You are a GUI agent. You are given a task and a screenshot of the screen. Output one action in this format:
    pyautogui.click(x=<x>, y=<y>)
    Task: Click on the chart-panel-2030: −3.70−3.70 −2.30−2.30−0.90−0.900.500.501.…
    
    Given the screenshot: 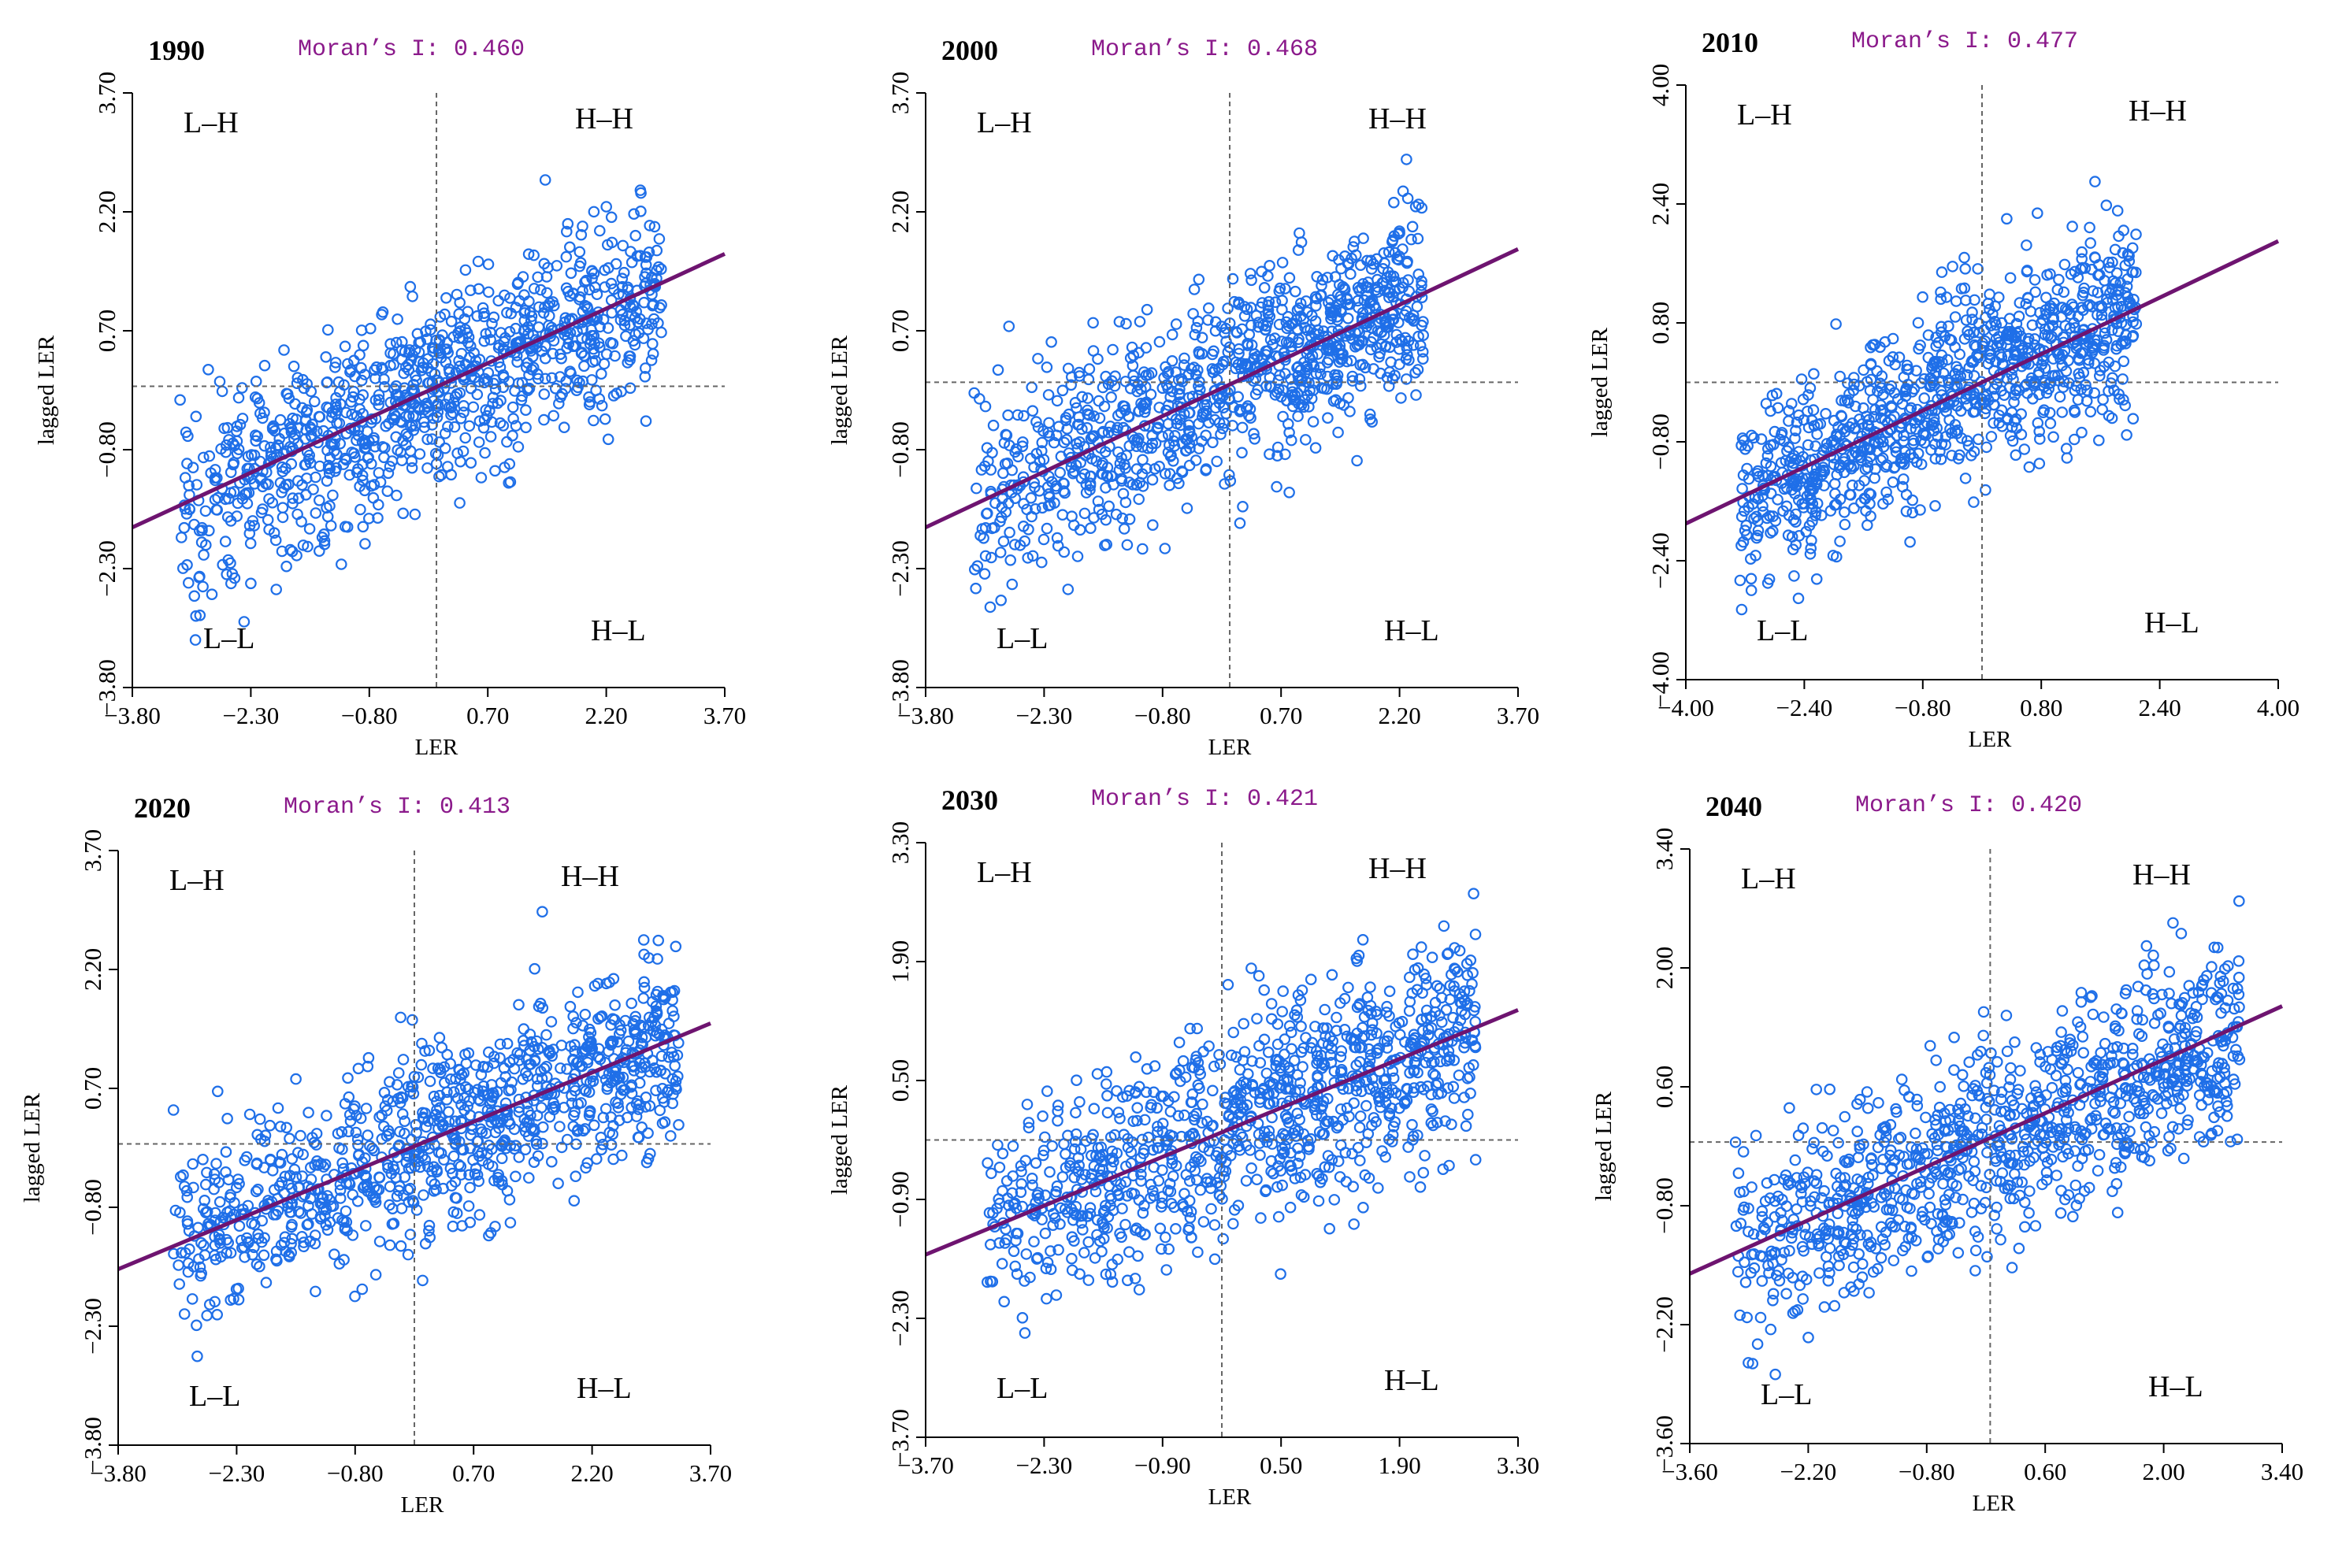 What is the action you would take?
    pyautogui.click(x=1183, y=1147)
    